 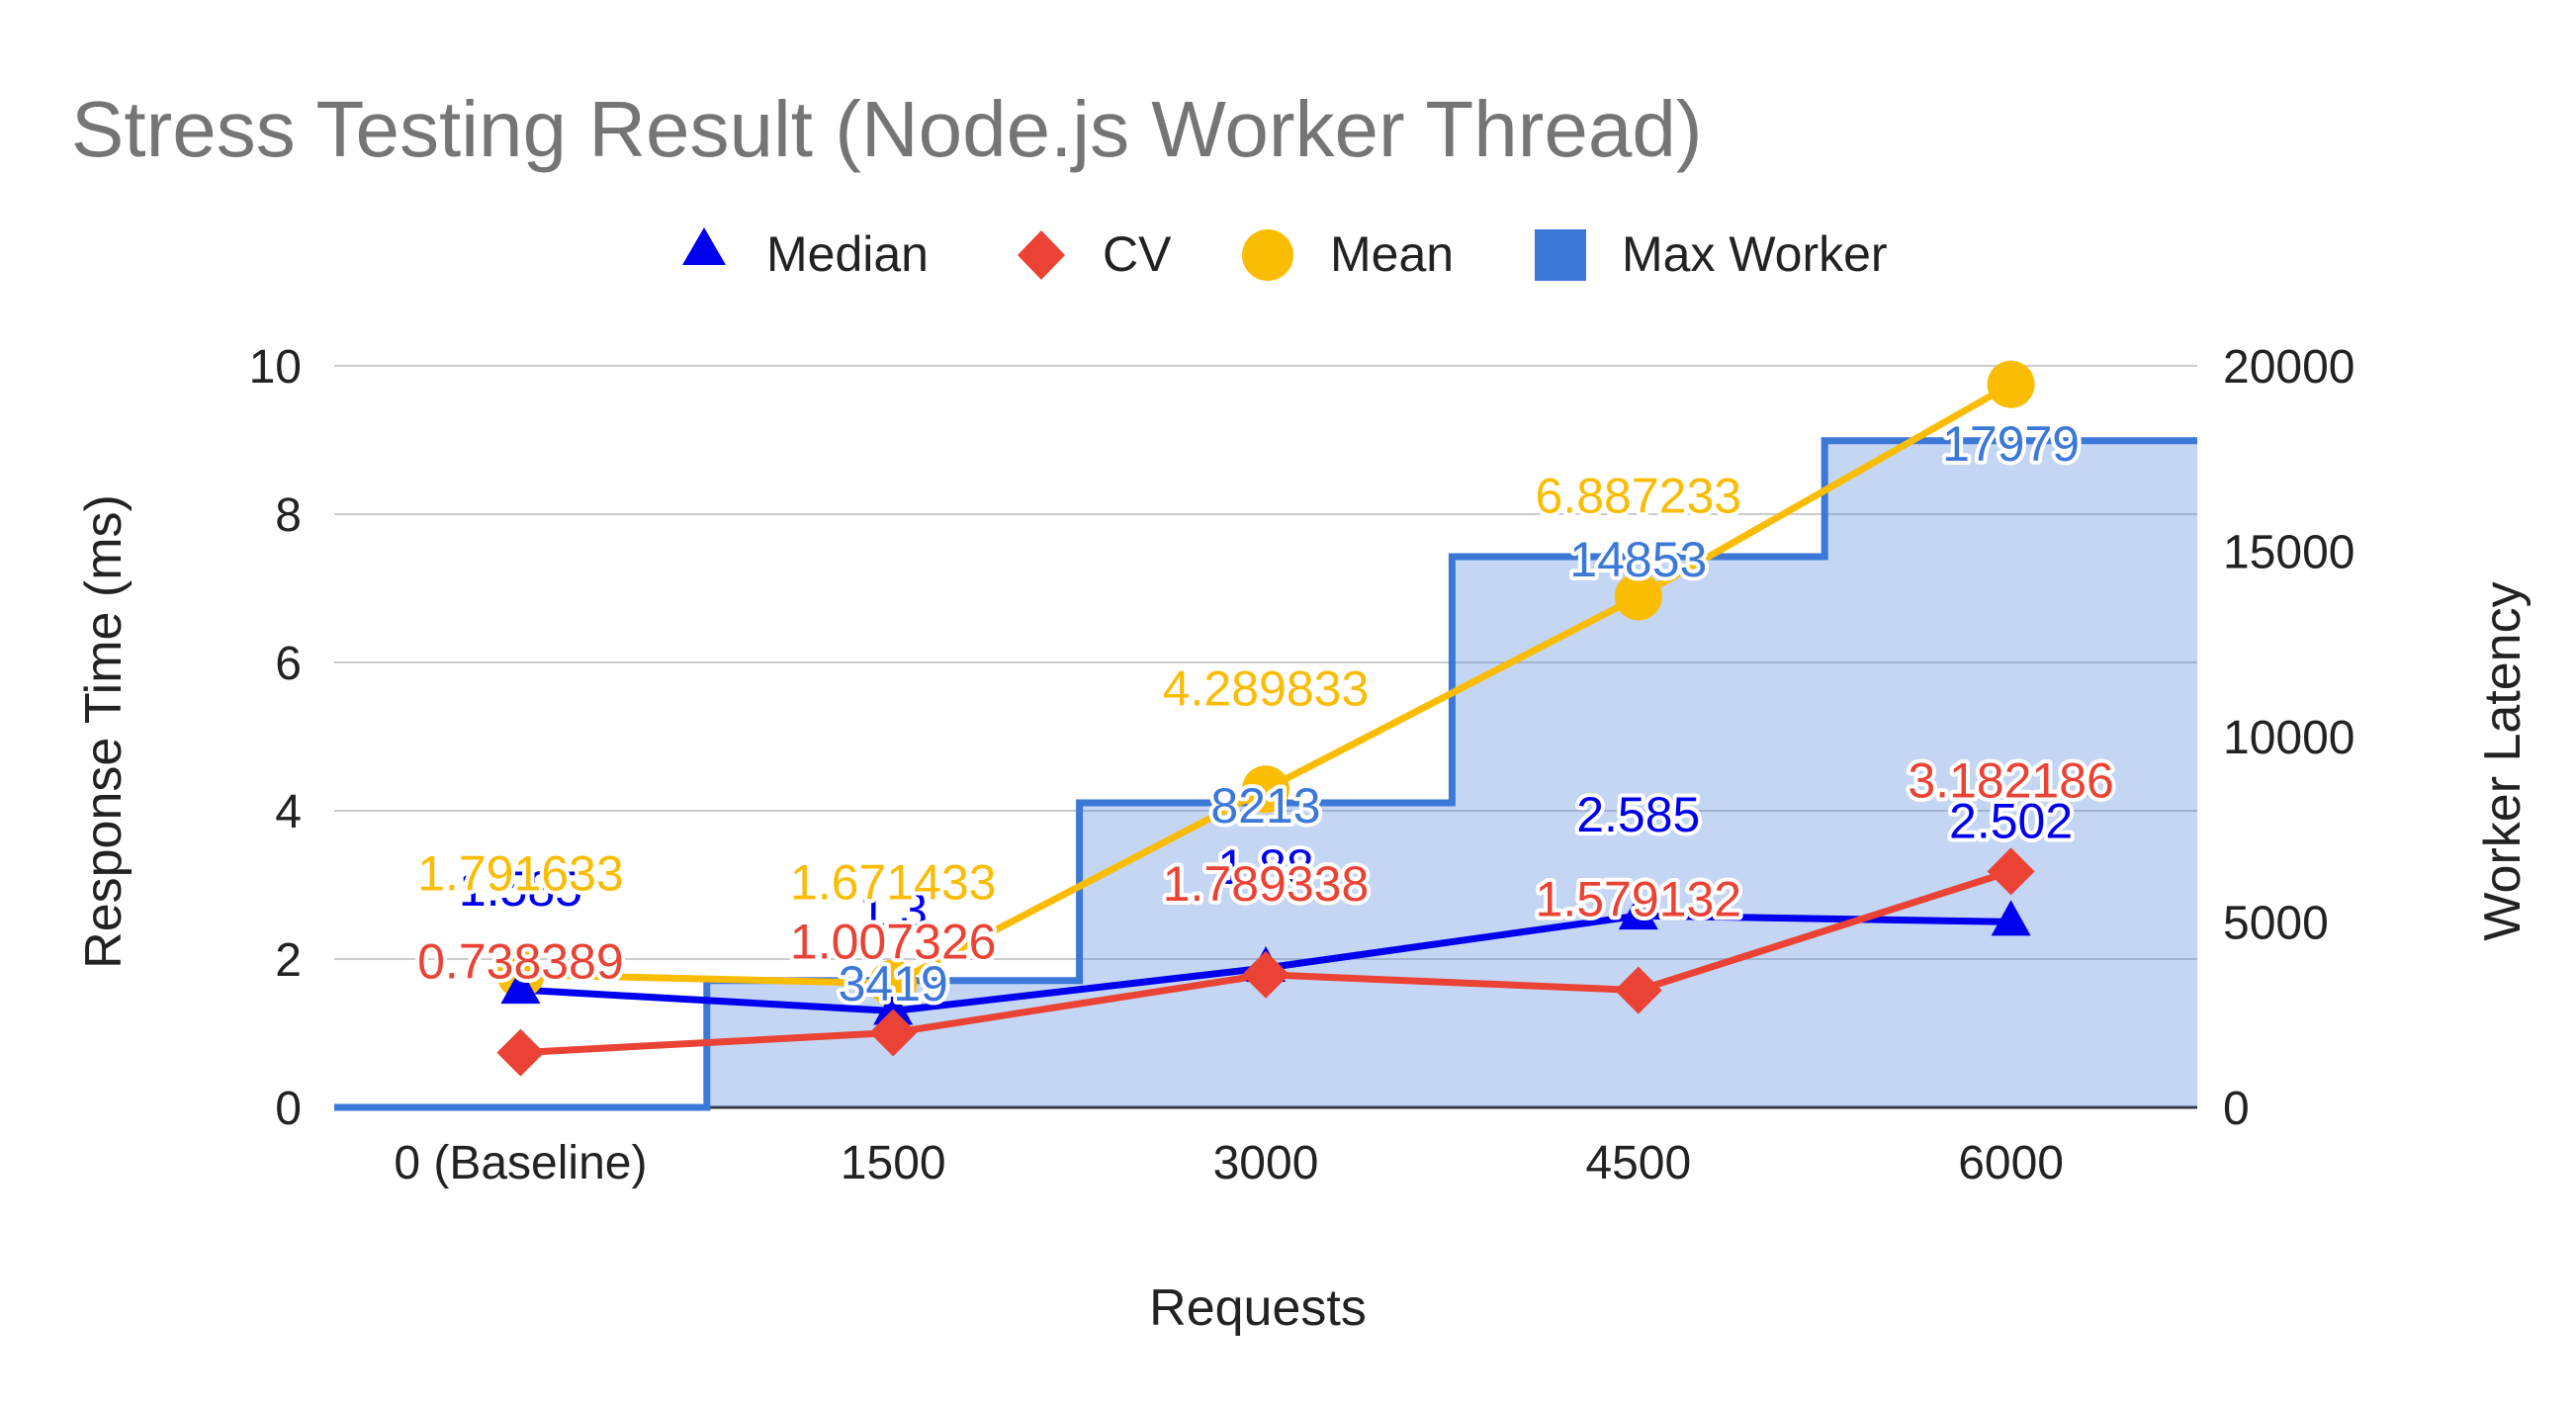 I want to click on x-tick-label: 3000, so click(x=1266, y=1163).